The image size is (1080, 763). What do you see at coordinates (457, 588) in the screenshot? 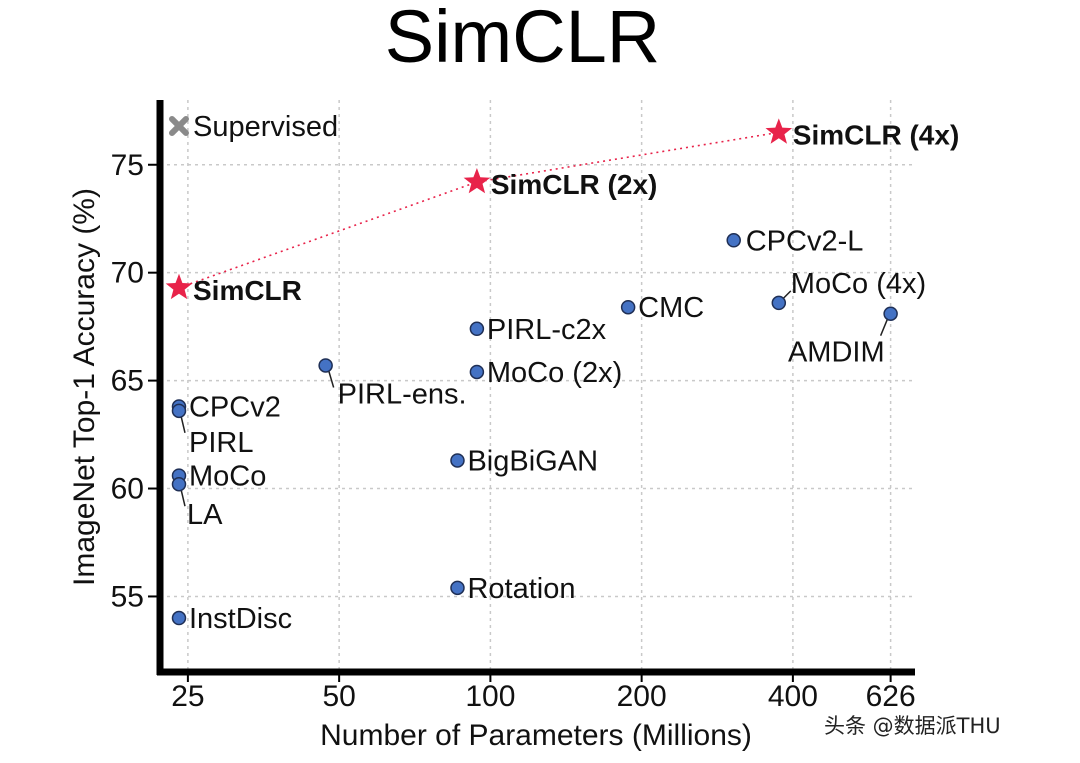
I see `dot-marker-rotation` at bounding box center [457, 588].